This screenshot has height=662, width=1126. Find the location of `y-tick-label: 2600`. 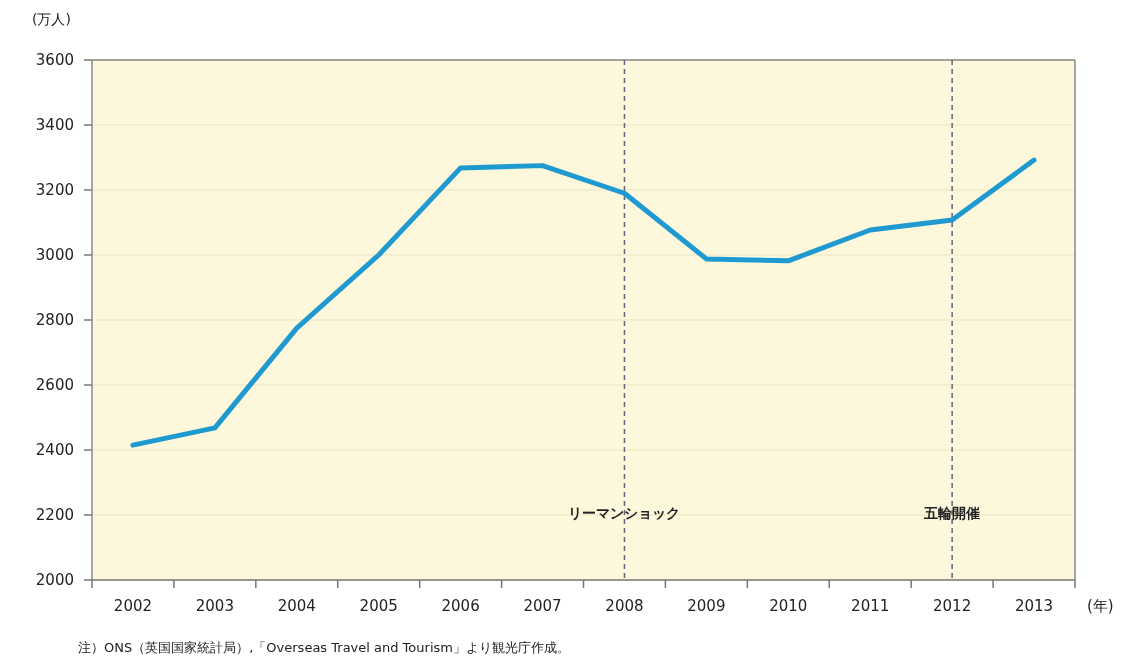

y-tick-label: 2600 is located at coordinates (54, 385).